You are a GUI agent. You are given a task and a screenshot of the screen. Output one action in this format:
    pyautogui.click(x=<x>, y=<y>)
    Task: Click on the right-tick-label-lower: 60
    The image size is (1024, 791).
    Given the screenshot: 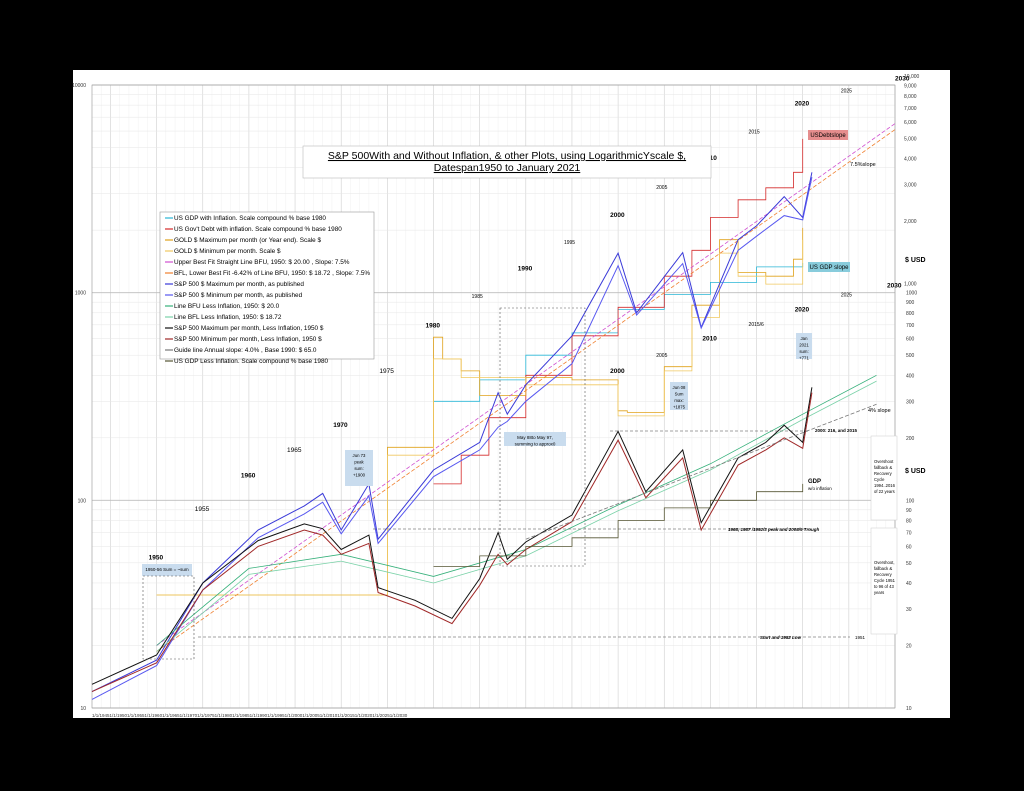 What is the action you would take?
    pyautogui.click(x=909, y=547)
    